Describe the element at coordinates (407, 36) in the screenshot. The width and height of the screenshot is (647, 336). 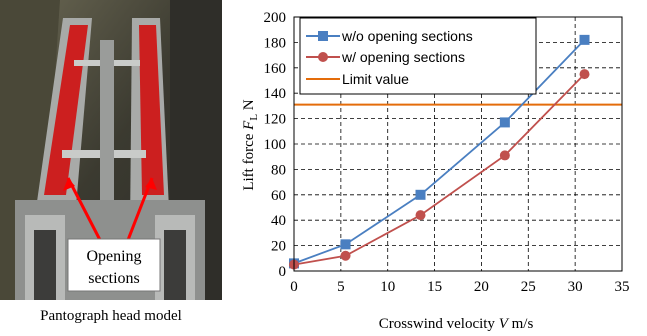
I see `legend-label-series-1: w/o opening sections` at that location.